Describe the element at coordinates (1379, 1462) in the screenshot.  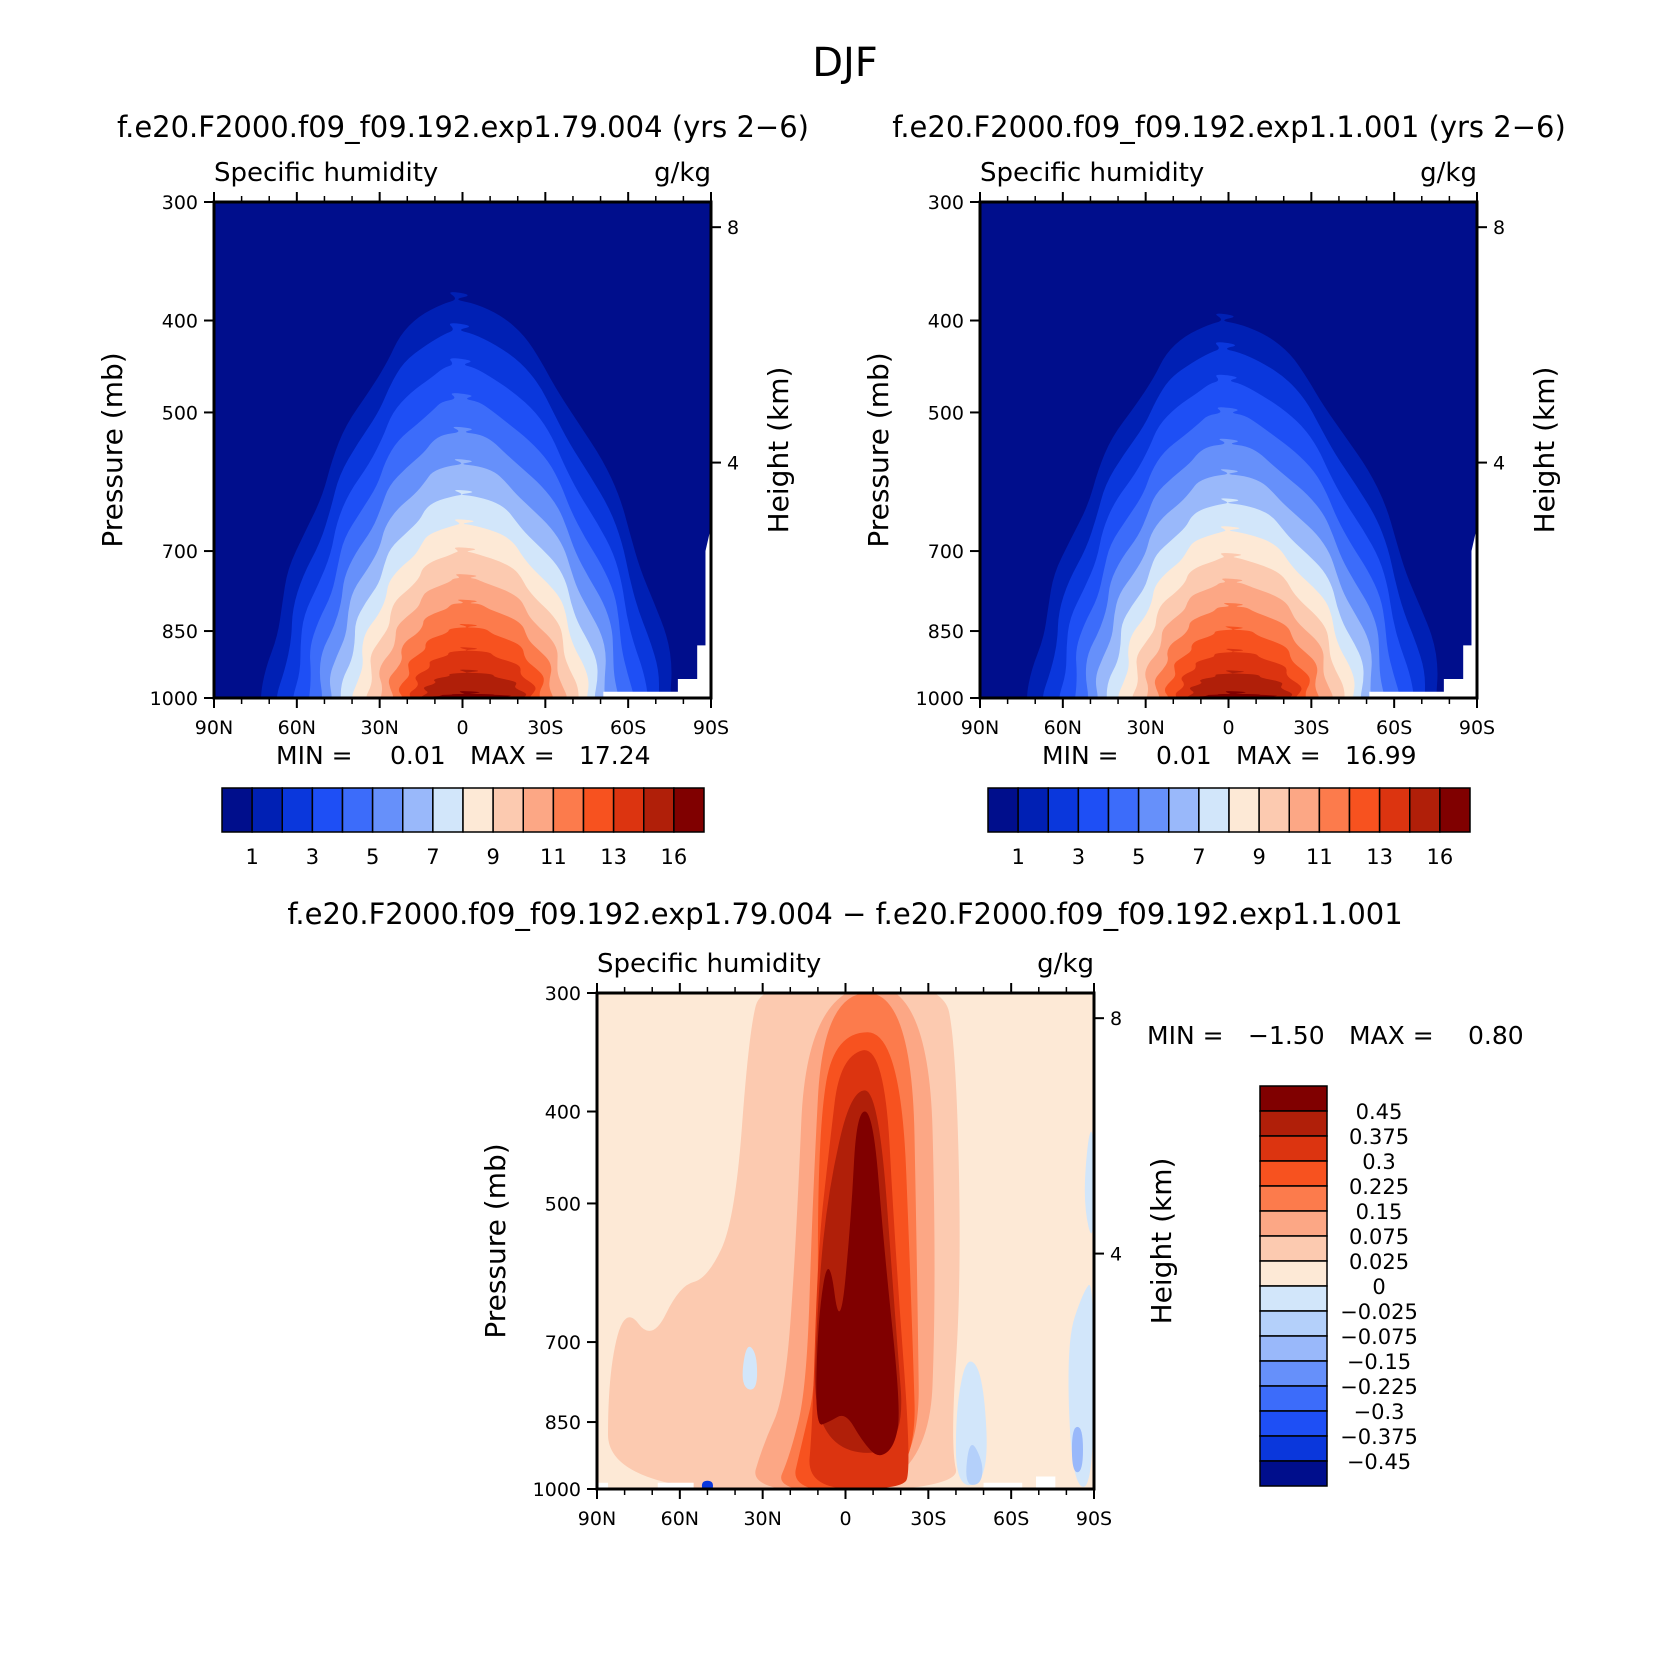
I see `colorbar-label: −0.45` at that location.